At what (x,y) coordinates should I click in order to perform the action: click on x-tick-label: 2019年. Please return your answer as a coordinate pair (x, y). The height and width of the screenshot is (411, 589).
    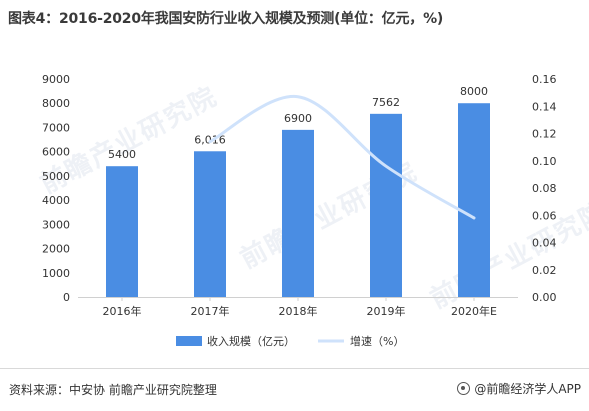
    Looking at the image, I should click on (386, 311).